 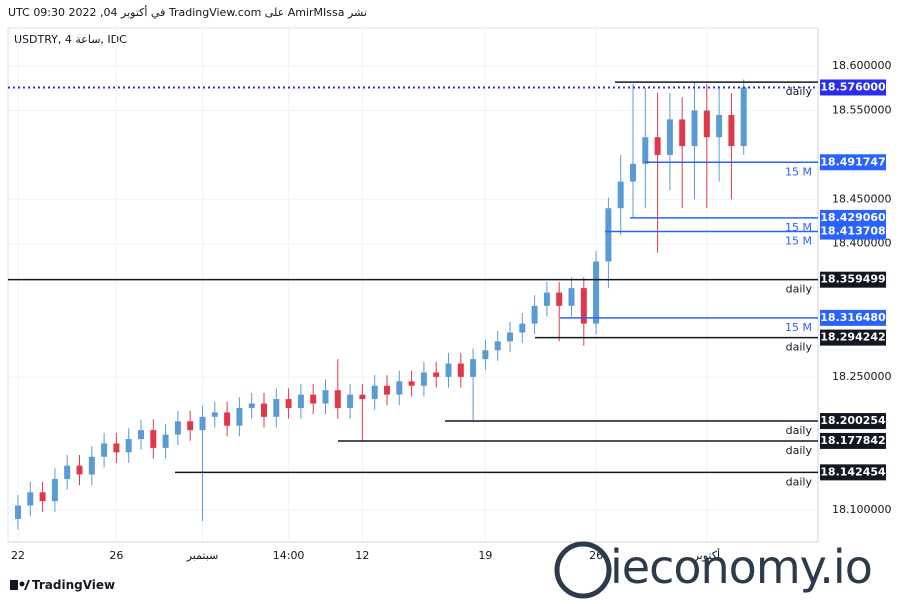 I want to click on y-tick-label: 18.100000, so click(x=862, y=509).